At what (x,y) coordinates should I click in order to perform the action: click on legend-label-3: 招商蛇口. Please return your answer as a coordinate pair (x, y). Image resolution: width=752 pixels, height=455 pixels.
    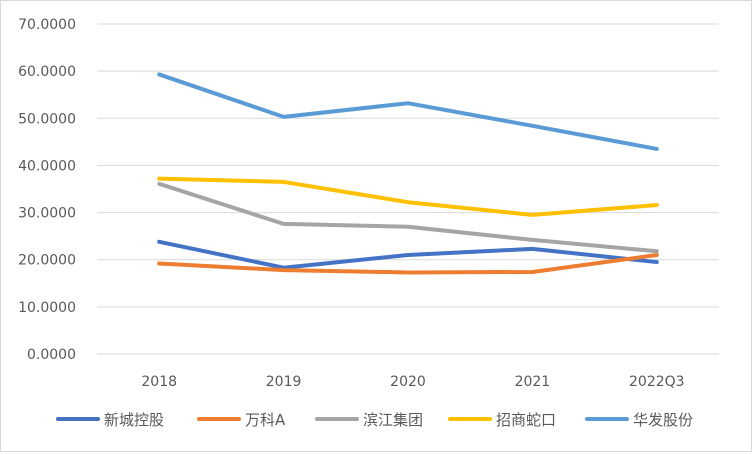
    Looking at the image, I should click on (526, 420).